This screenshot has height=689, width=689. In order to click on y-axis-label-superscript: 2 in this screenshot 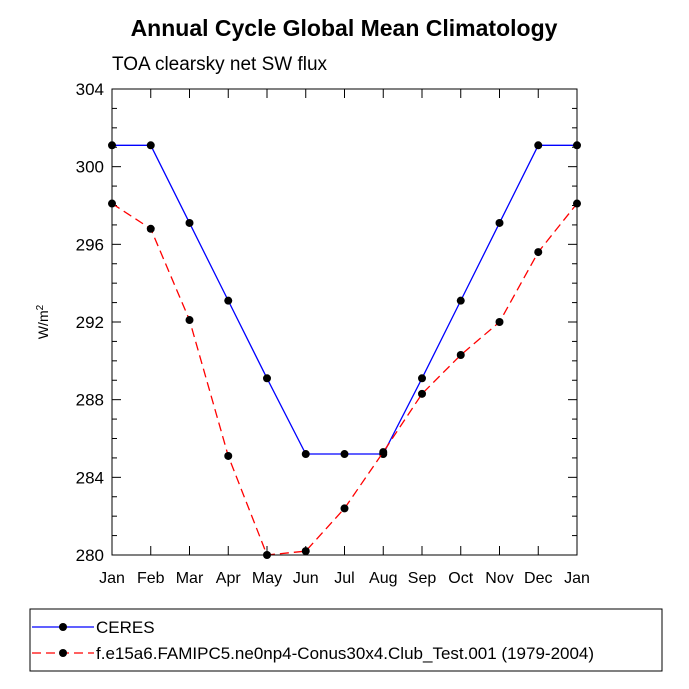, I will do `click(40, 307)`.